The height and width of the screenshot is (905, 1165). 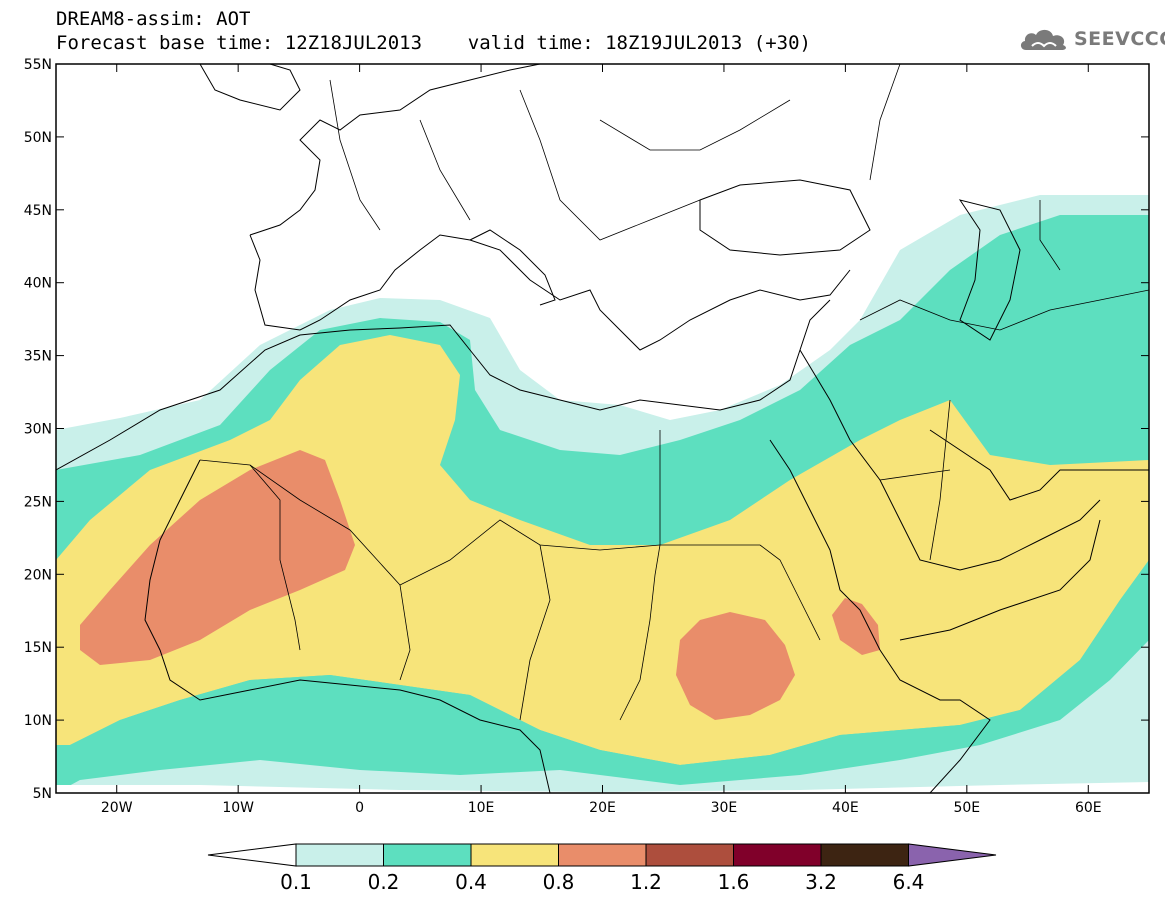 What do you see at coordinates (735, 666) in the screenshot?
I see `aot-hotspot-sudan` at bounding box center [735, 666].